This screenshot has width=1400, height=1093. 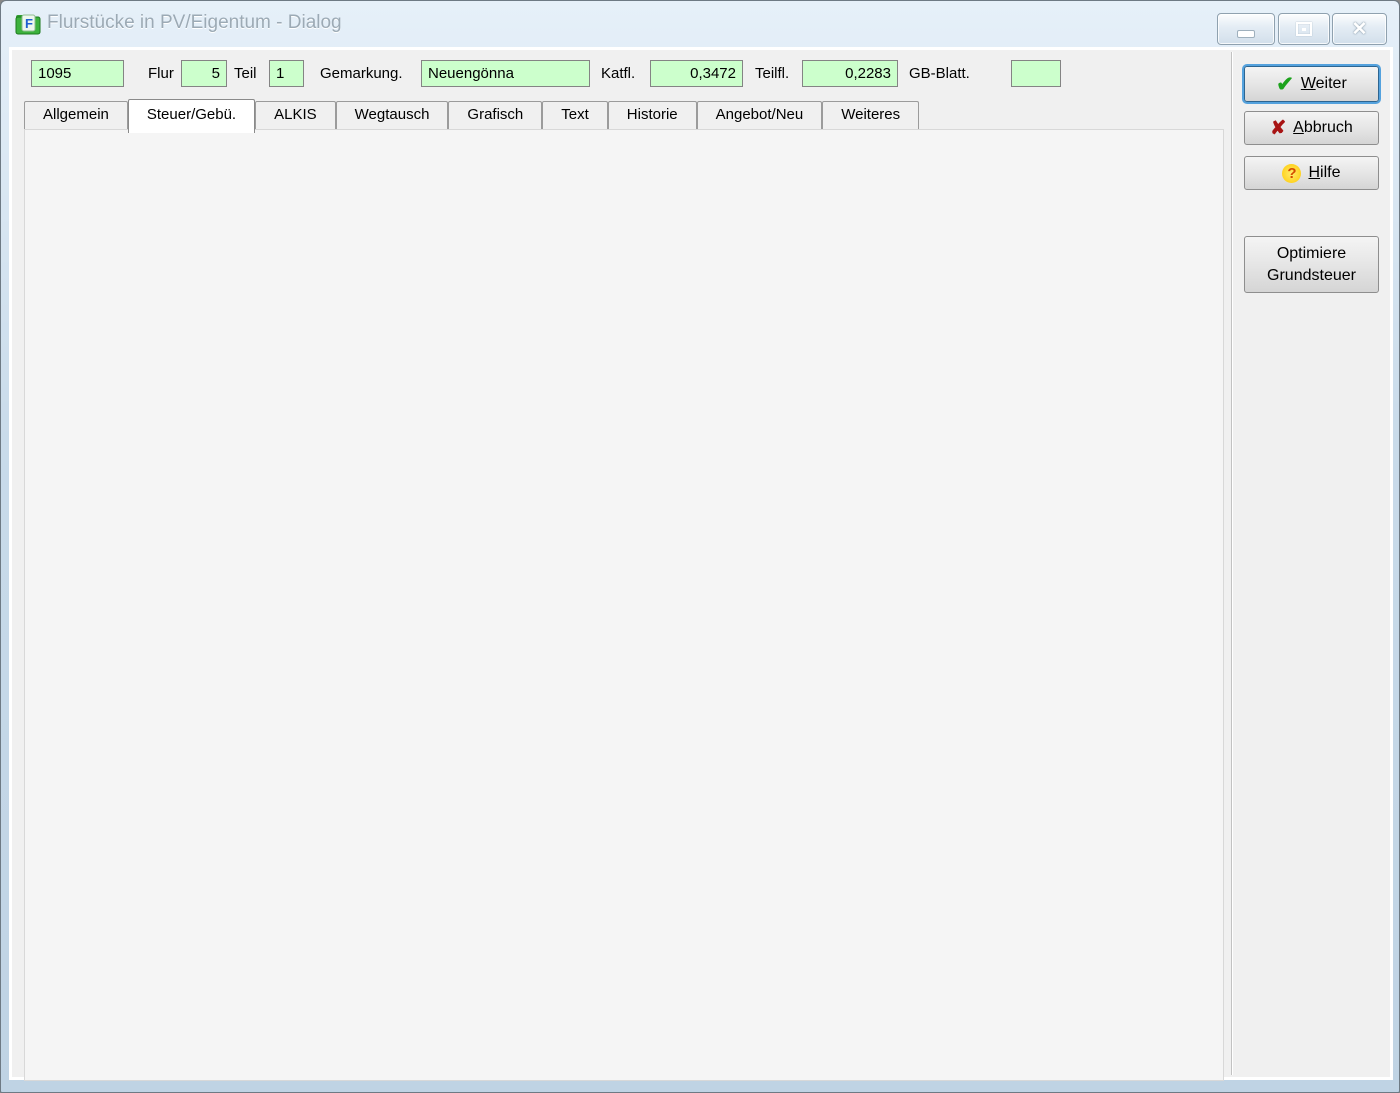 I want to click on hilfe-button: ? Hilfe, so click(x=1311, y=173).